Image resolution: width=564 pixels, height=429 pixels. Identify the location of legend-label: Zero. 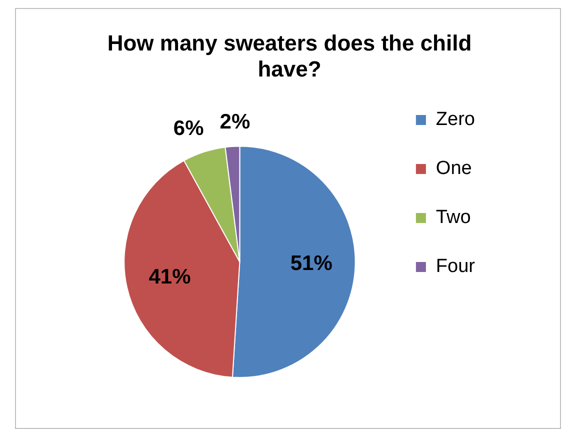
(456, 119).